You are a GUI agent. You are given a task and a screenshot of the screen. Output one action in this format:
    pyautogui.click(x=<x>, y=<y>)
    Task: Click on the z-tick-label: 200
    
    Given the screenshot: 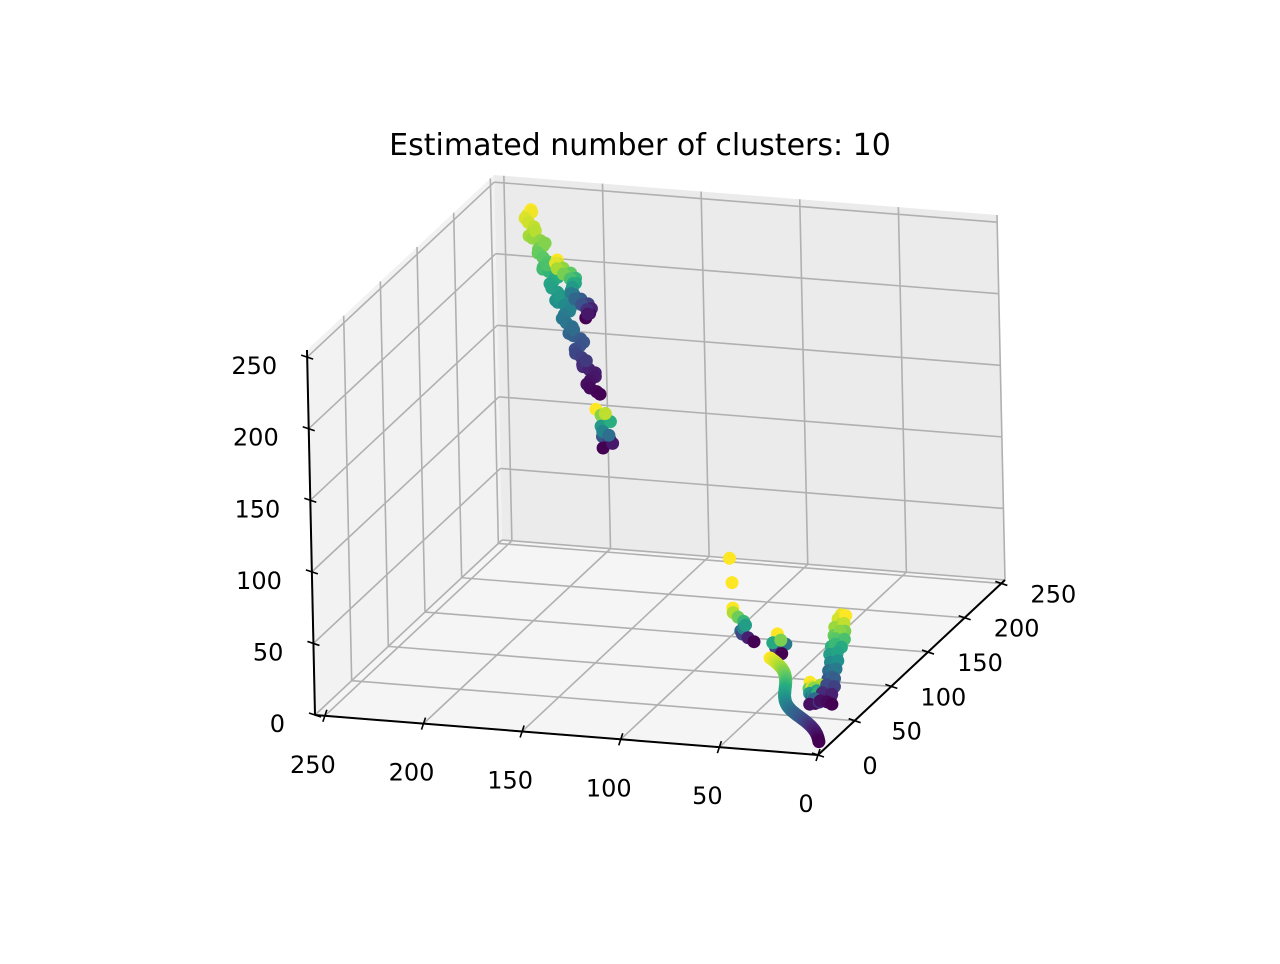 What is the action you would take?
    pyautogui.click(x=256, y=438)
    